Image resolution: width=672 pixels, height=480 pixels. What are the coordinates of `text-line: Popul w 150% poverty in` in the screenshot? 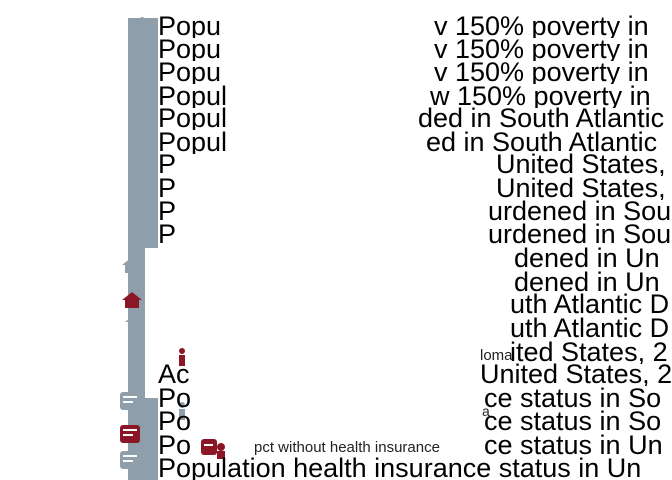 It's located at (415, 96).